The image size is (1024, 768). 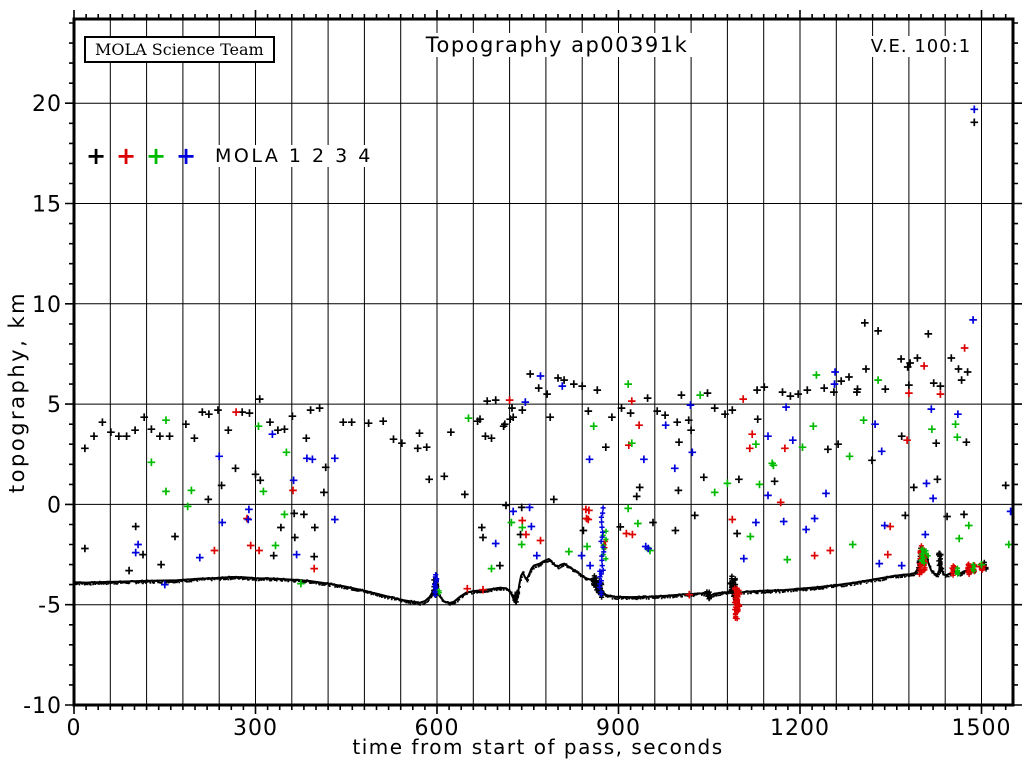 What do you see at coordinates (47, 205) in the screenshot?
I see `y-tick-label: 15` at bounding box center [47, 205].